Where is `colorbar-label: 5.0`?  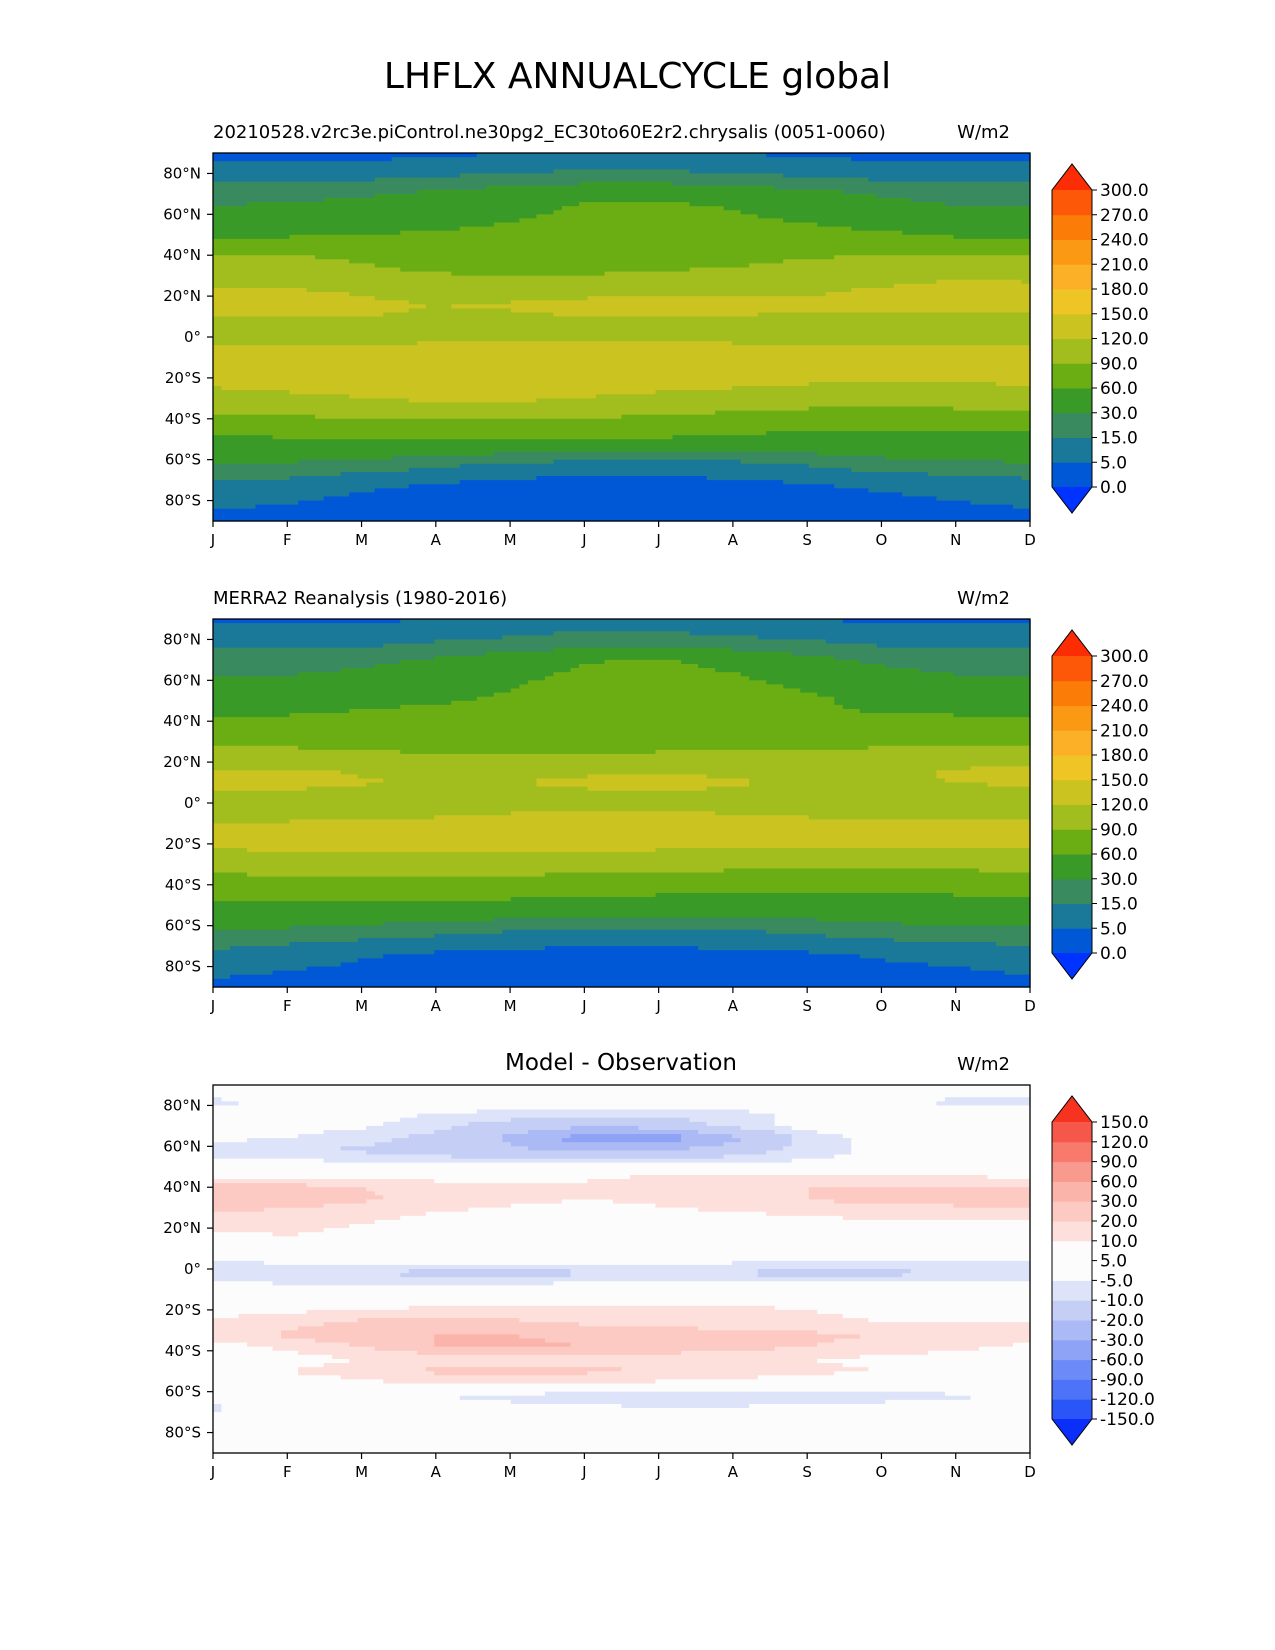
colorbar-label: 5.0 is located at coordinates (1113, 929).